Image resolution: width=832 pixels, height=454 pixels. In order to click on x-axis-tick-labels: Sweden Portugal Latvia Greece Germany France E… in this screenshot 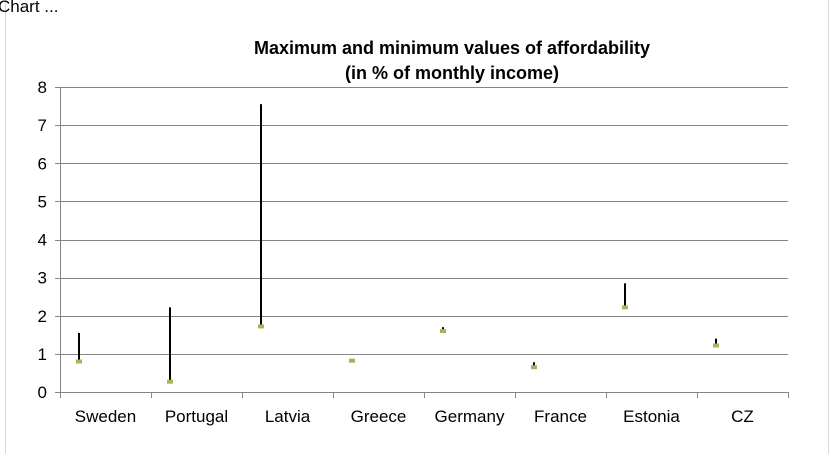, I will do `click(424, 409)`.